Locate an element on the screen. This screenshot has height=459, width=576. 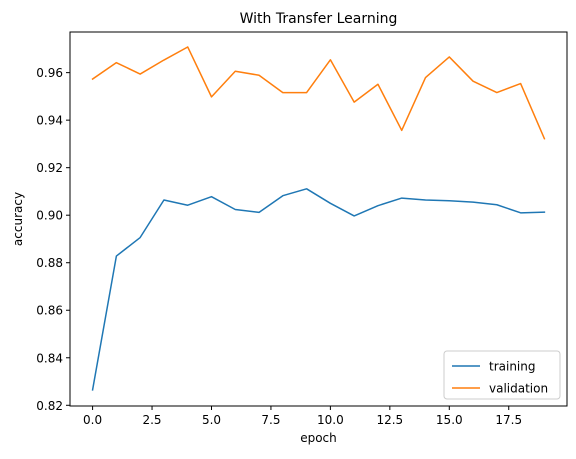
legend: training validation is located at coordinates (502, 375).